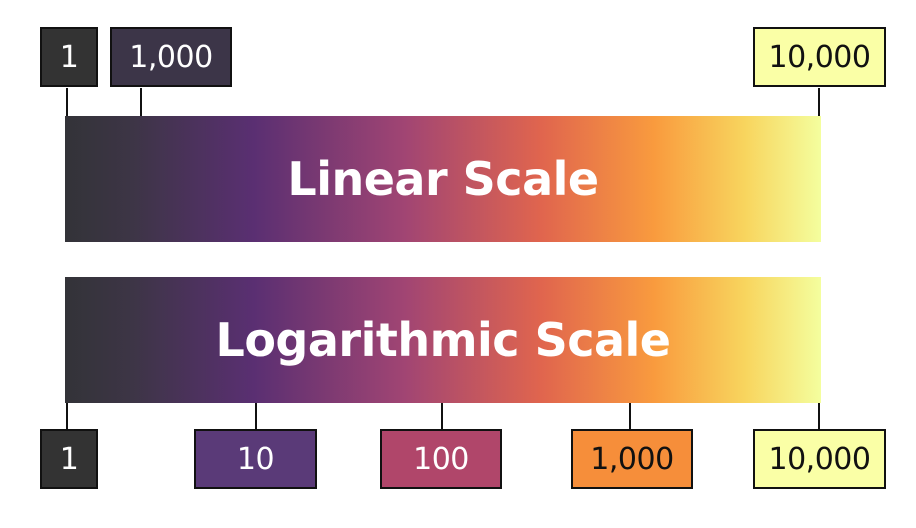 The image size is (916, 528). Describe the element at coordinates (819, 459) in the screenshot. I see `log-label-10000: 10,000` at that location.